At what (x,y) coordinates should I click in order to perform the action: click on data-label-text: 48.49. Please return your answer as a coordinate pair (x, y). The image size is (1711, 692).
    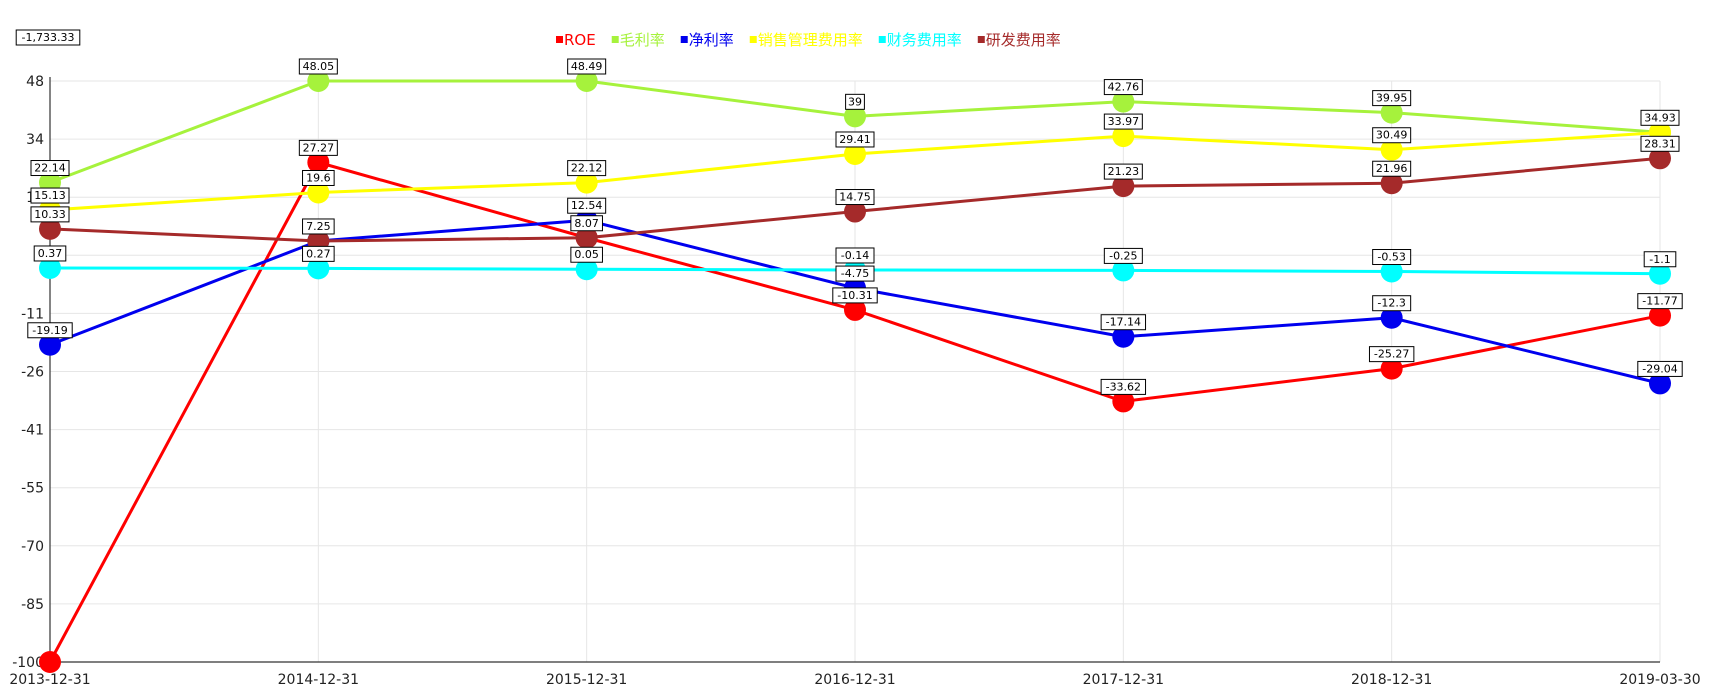
    Looking at the image, I should click on (587, 66).